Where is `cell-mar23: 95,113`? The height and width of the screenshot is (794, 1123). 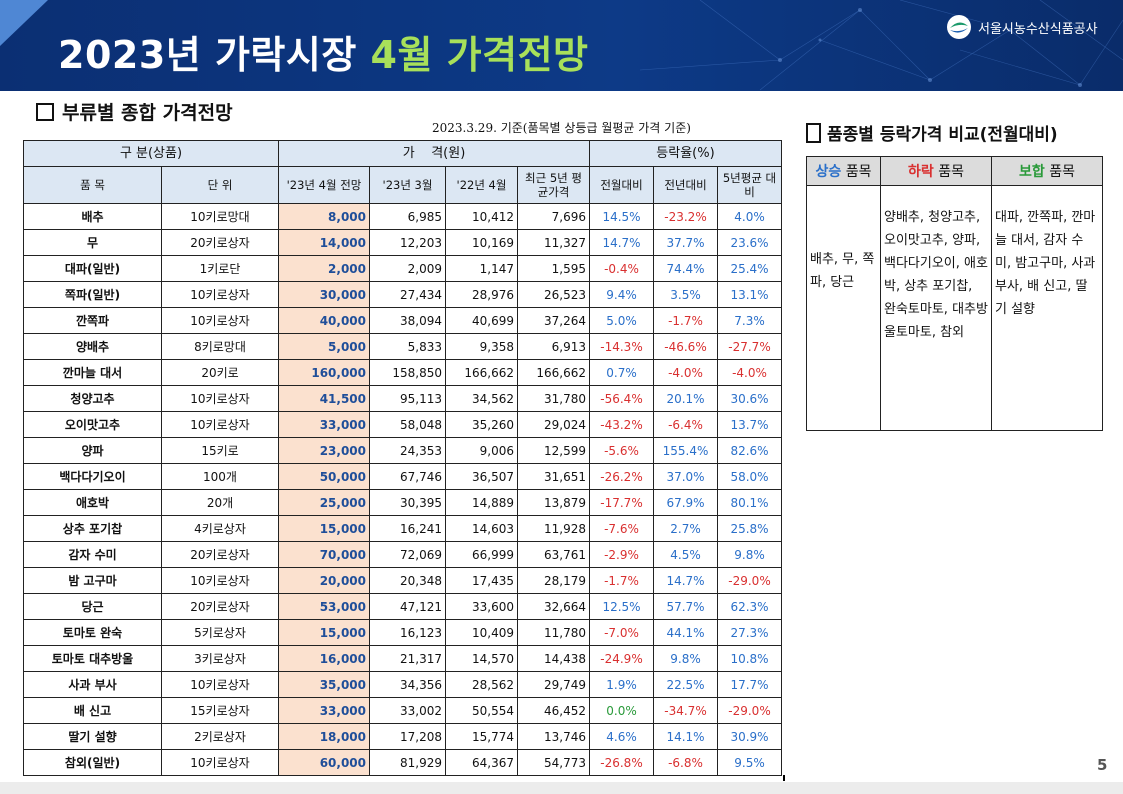
cell-mar23: 95,113 is located at coordinates (407, 398).